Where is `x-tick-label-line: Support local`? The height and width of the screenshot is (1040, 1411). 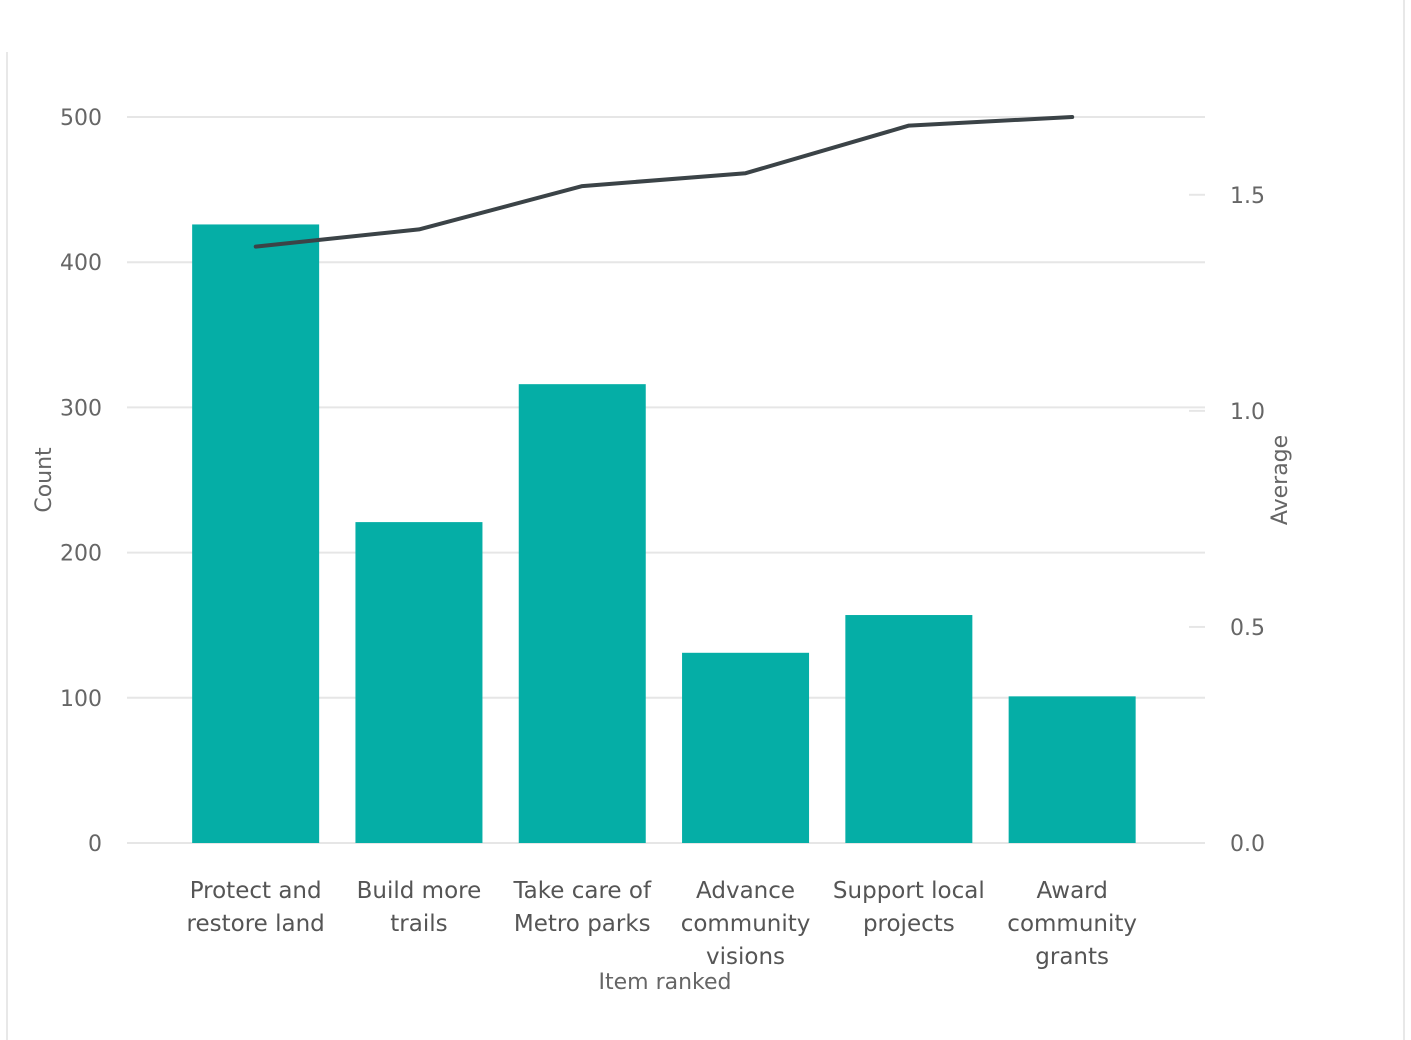
x-tick-label-line: Support local is located at coordinates (909, 891).